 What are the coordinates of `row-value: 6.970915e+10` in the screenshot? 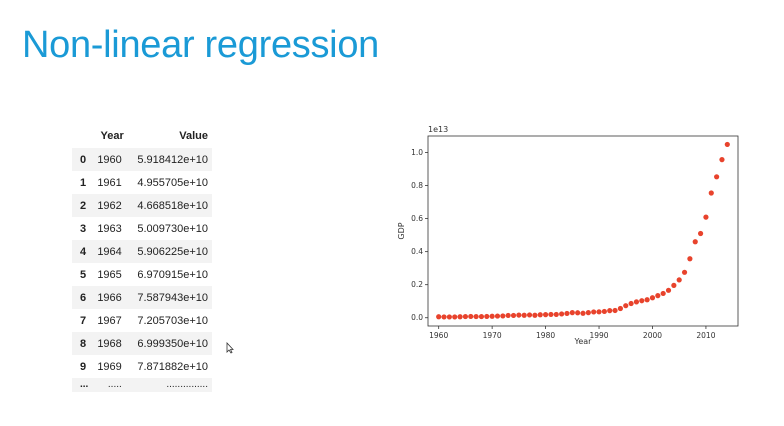 It's located at (172, 274).